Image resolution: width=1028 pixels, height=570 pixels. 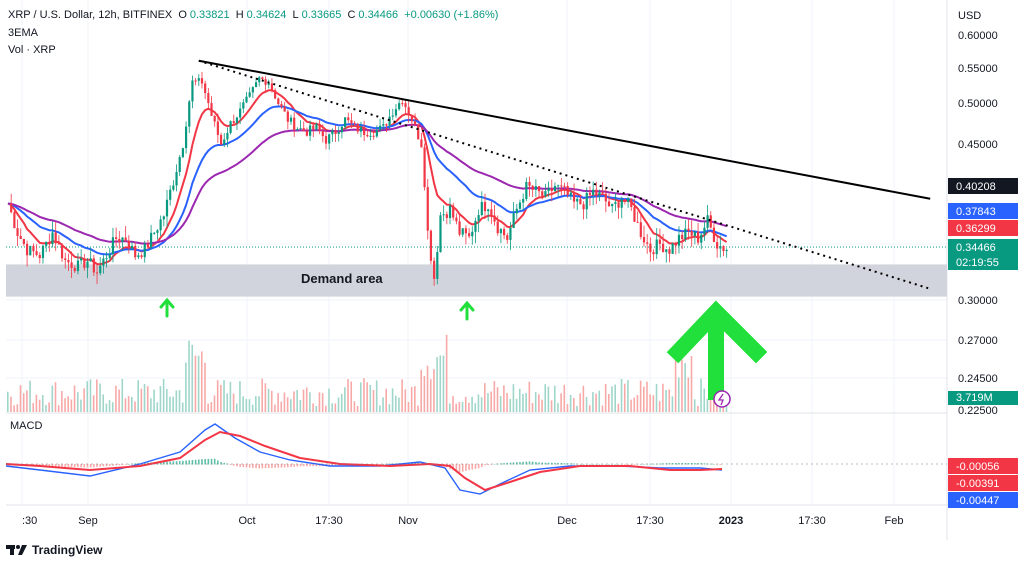 I want to click on open-key: O, so click(x=182, y=15).